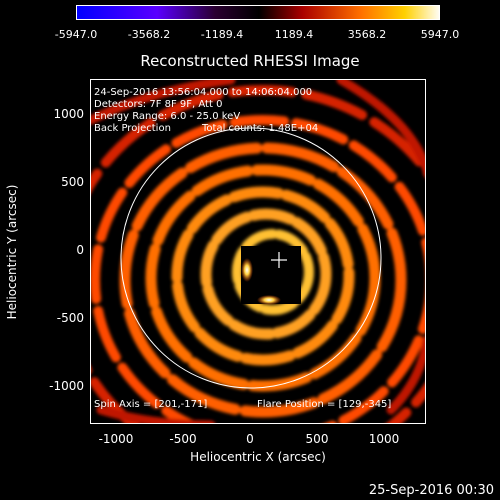  Describe the element at coordinates (258, 457) in the screenshot. I see `x-axis-label: Heliocentric X (arcsec)` at that location.